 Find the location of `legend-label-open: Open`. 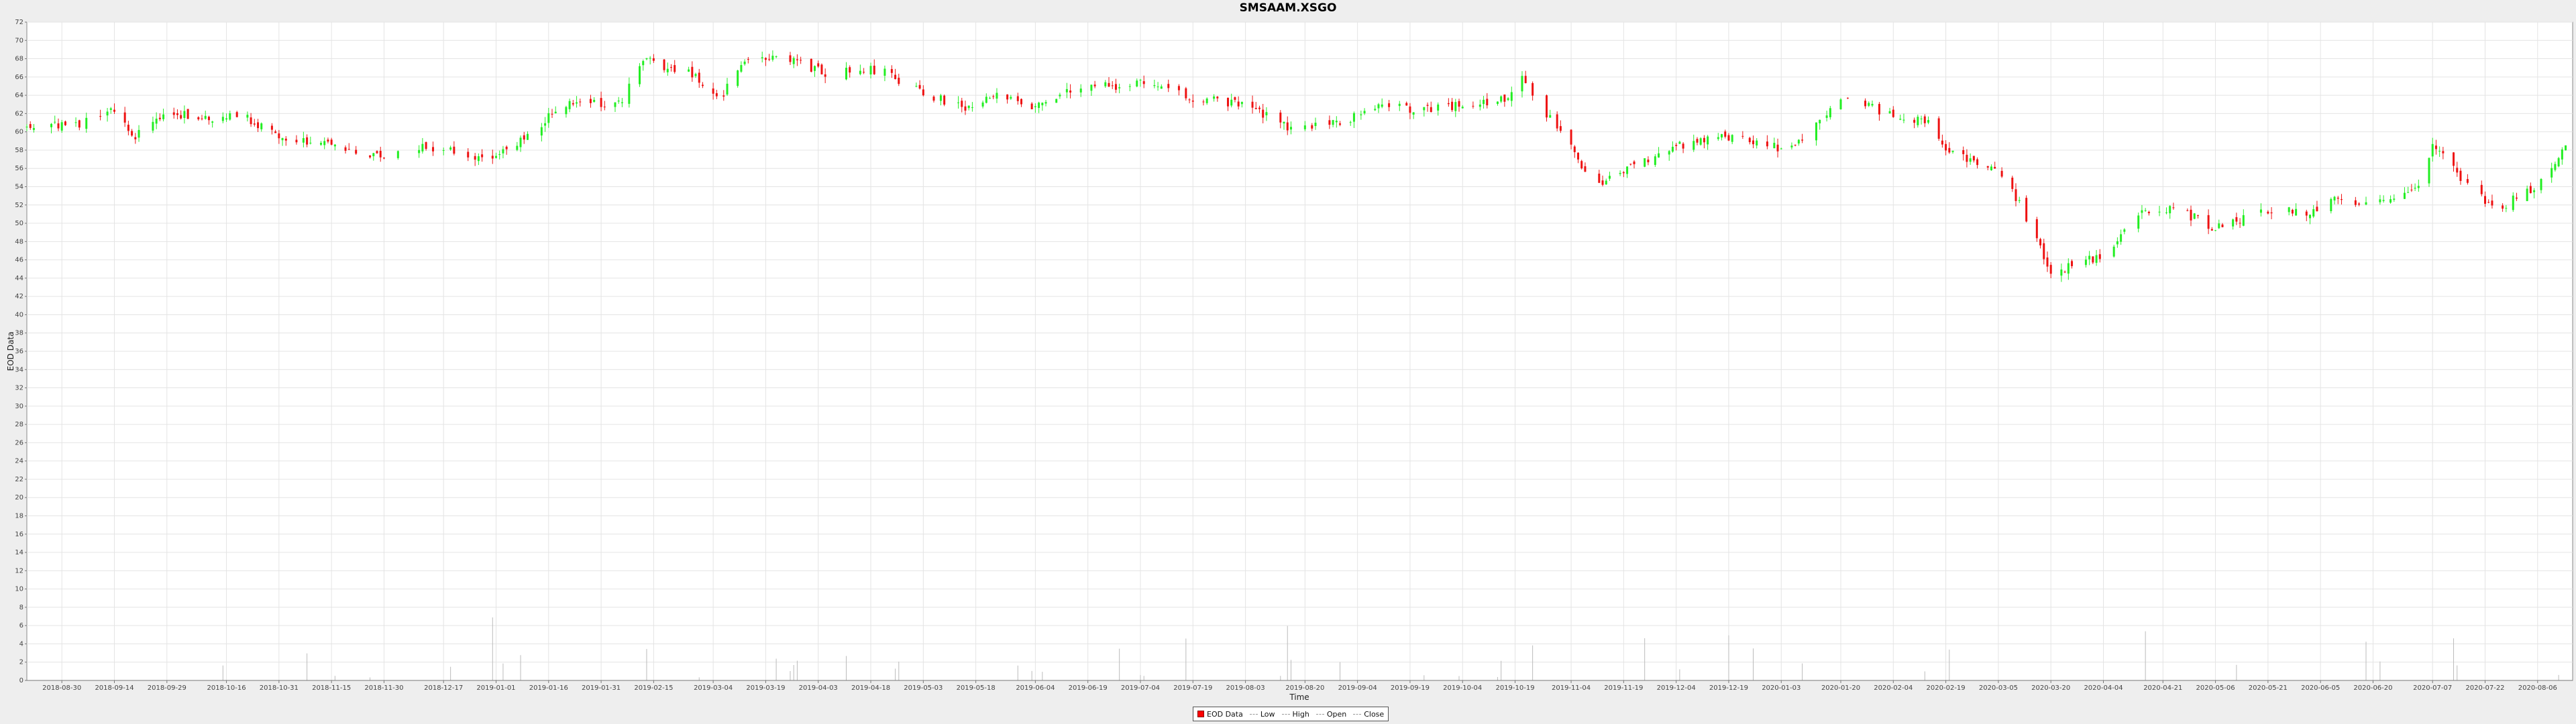

legend-label-open: Open is located at coordinates (1336, 714).